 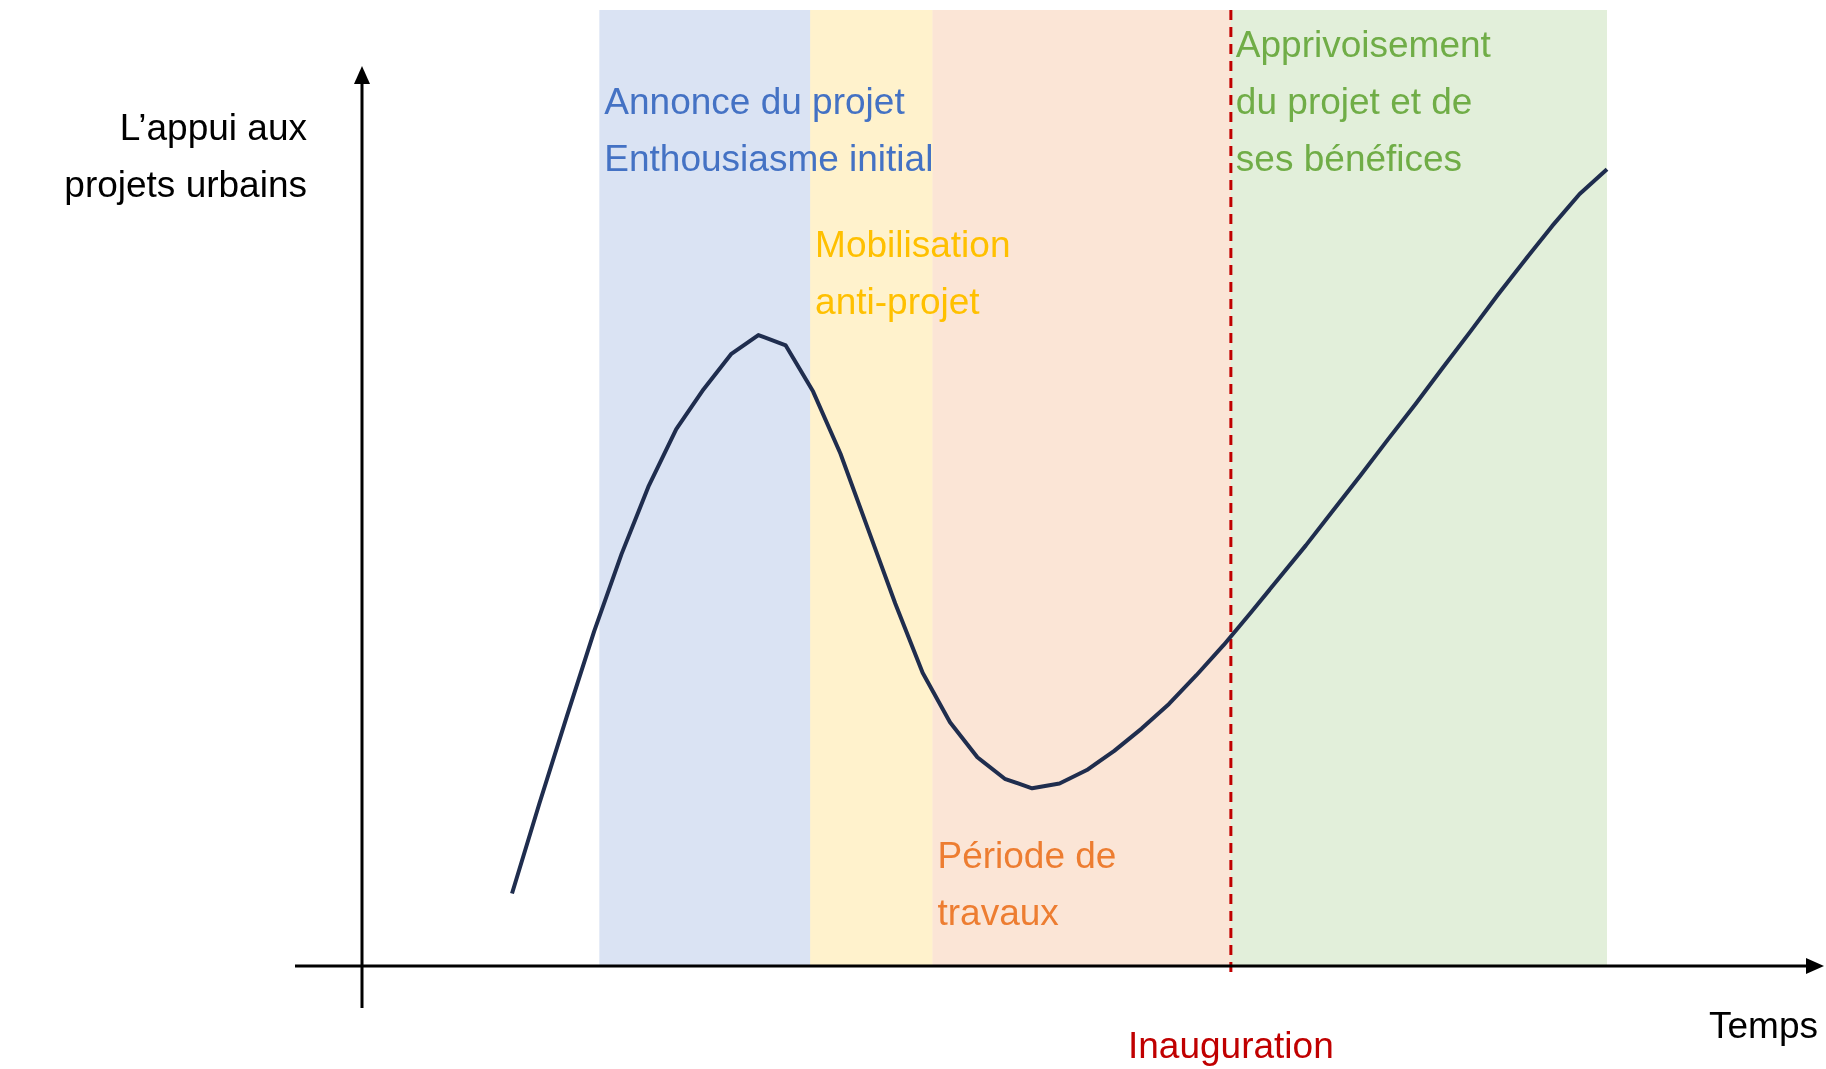 I want to click on annotation: Apprivoisement du projet et de ses bénéfices, so click(x=1363, y=101).